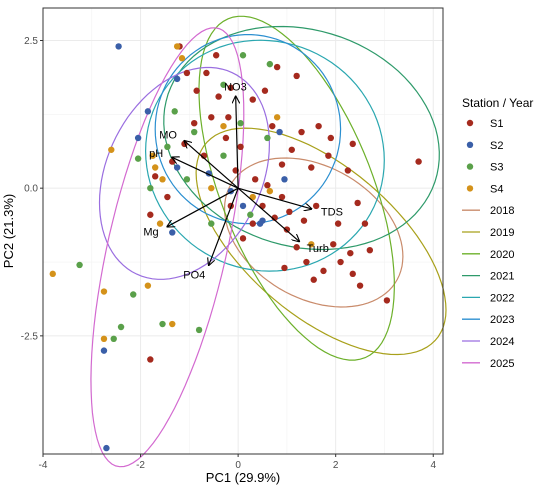  Describe the element at coordinates (31, 41) in the screenshot. I see `y-tick-label: 2.5` at that location.